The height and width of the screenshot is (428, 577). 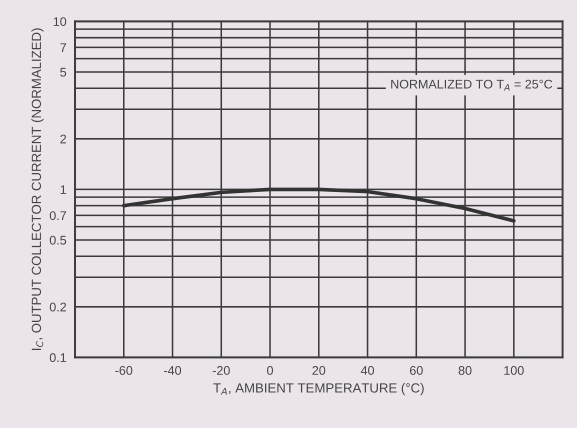 I want to click on x-tick-label: 40, so click(x=367, y=370).